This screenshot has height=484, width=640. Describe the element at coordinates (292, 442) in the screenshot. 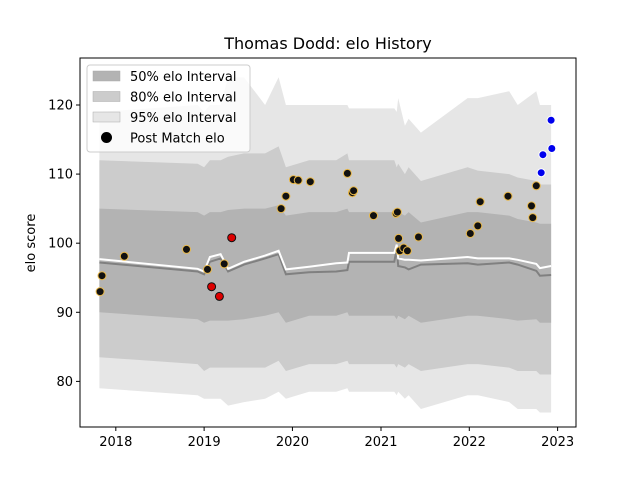

I see `x-tick-label: 2020` at that location.